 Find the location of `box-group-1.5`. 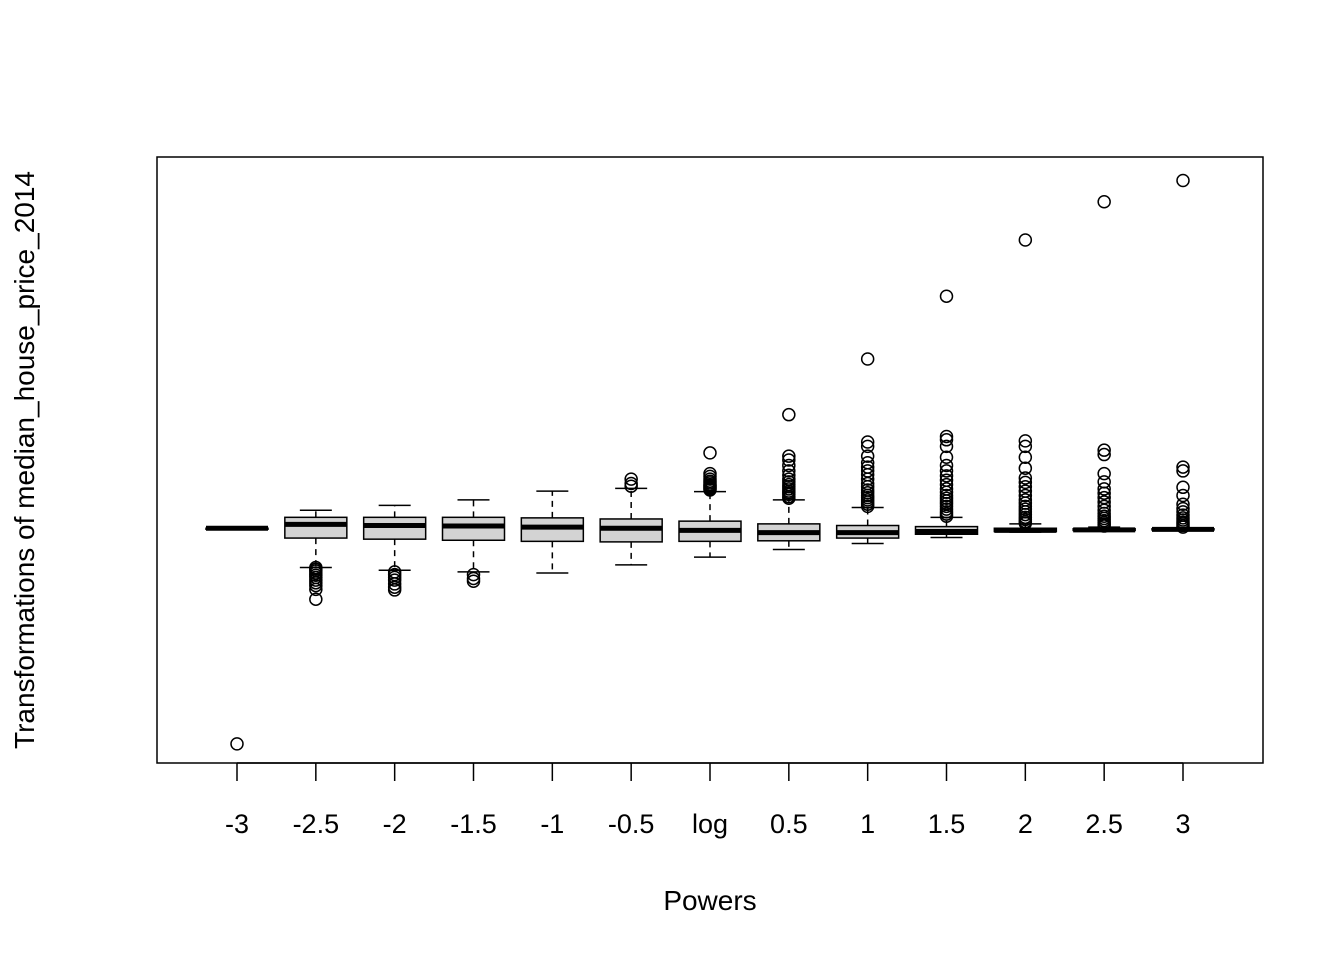

box-group-1.5 is located at coordinates (946, 414).